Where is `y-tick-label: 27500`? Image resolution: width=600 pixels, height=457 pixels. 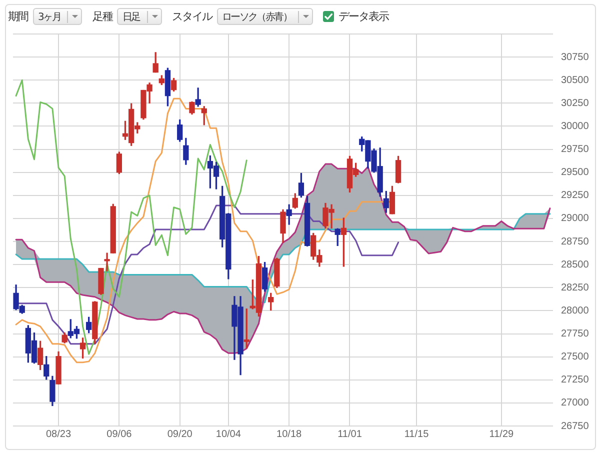
y-tick-label: 27500 is located at coordinates (575, 357).